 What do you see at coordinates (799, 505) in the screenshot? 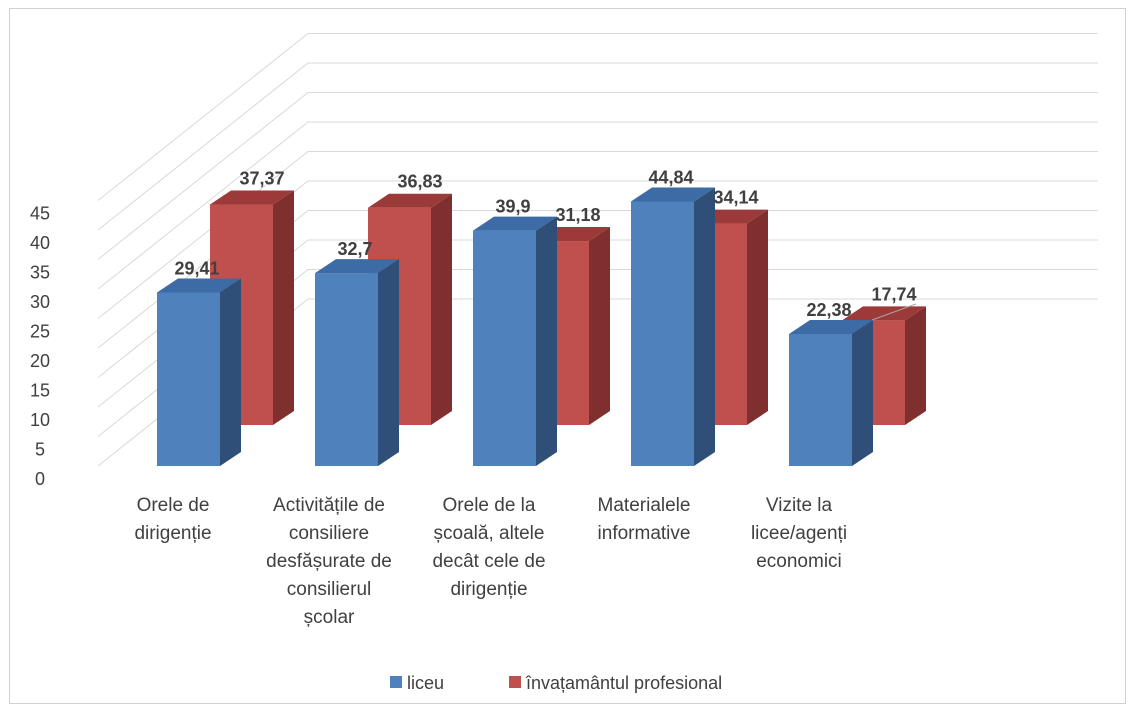
I see `category-label: Vizite la` at bounding box center [799, 505].